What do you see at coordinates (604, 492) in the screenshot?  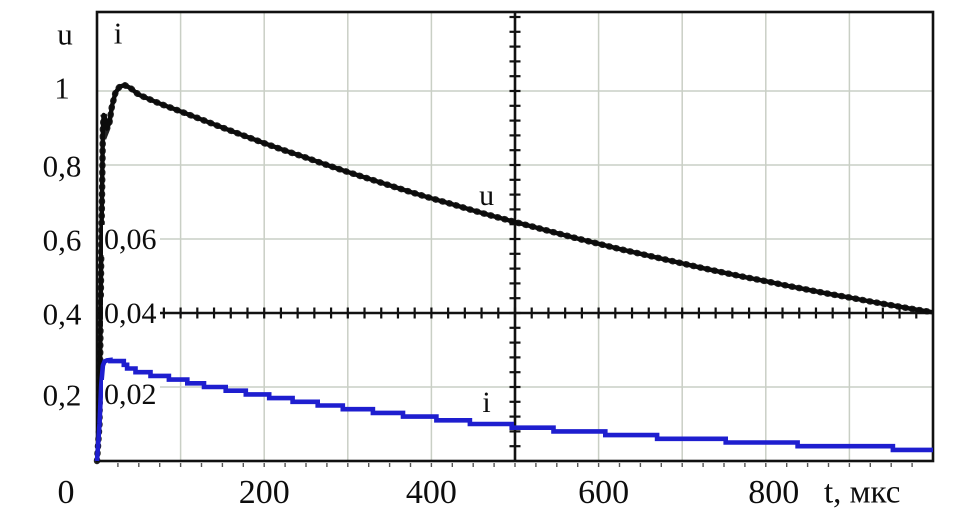 I see `x-axis-tick-label: 600` at bounding box center [604, 492].